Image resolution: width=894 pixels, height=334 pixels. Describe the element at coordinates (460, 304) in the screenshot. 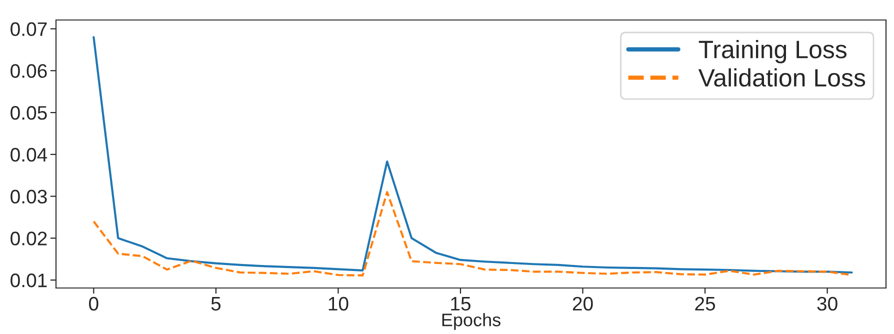

I see `x-tick-label: 15` at that location.